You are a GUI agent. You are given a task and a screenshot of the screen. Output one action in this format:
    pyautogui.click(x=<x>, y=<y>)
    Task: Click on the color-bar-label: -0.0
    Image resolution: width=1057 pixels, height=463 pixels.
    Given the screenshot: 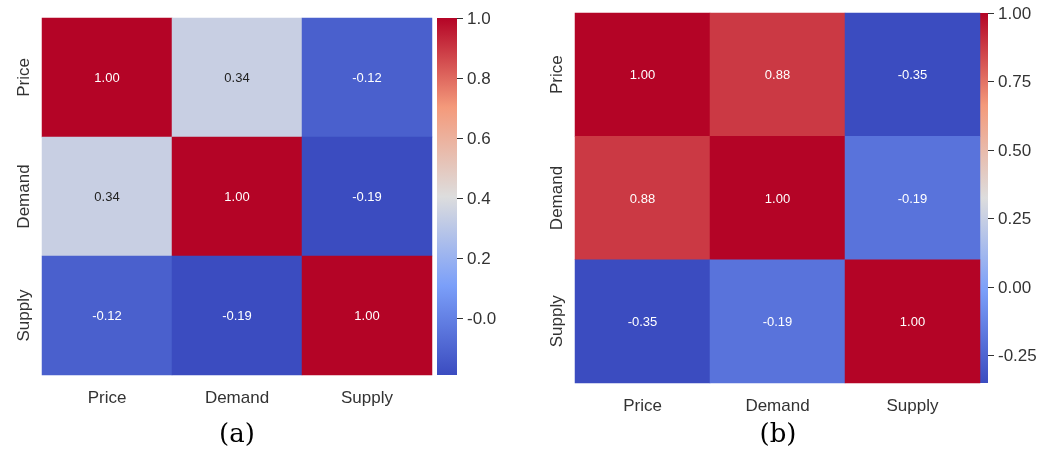 What is the action you would take?
    pyautogui.click(x=482, y=318)
    